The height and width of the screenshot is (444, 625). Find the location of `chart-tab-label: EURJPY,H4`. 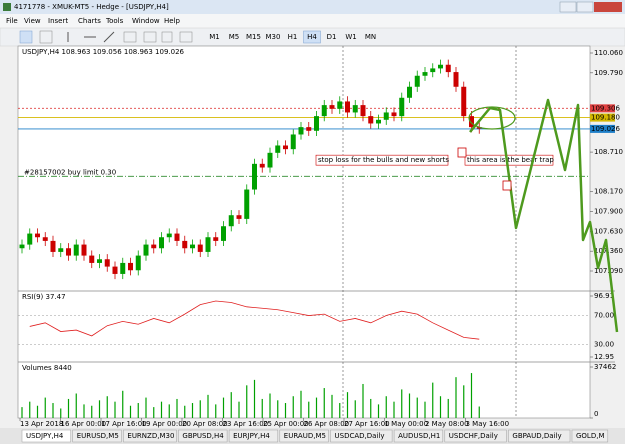

chart-tab-label: EURJPY,H4 is located at coordinates (251, 436).